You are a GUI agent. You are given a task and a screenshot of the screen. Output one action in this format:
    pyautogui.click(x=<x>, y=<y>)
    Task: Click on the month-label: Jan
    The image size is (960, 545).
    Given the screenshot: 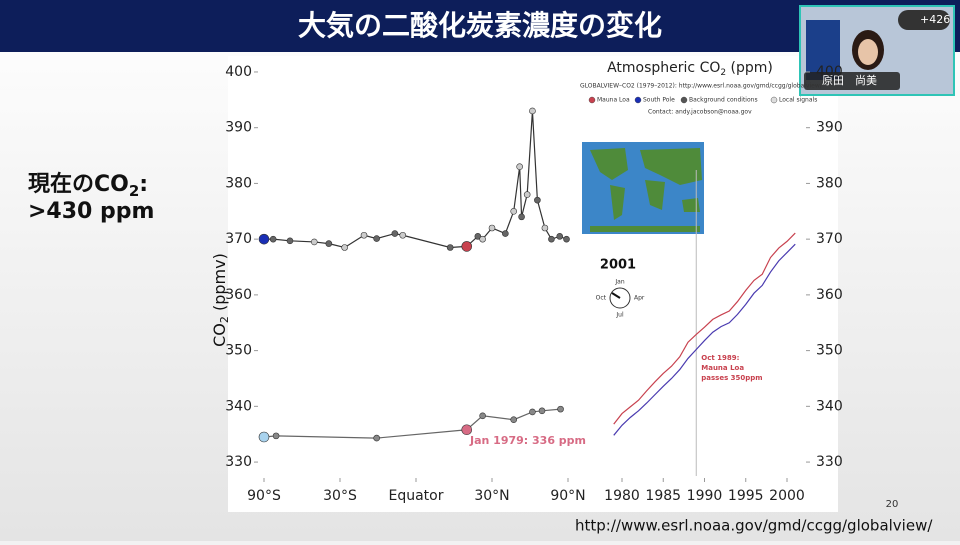 What is the action you would take?
    pyautogui.click(x=619, y=282)
    